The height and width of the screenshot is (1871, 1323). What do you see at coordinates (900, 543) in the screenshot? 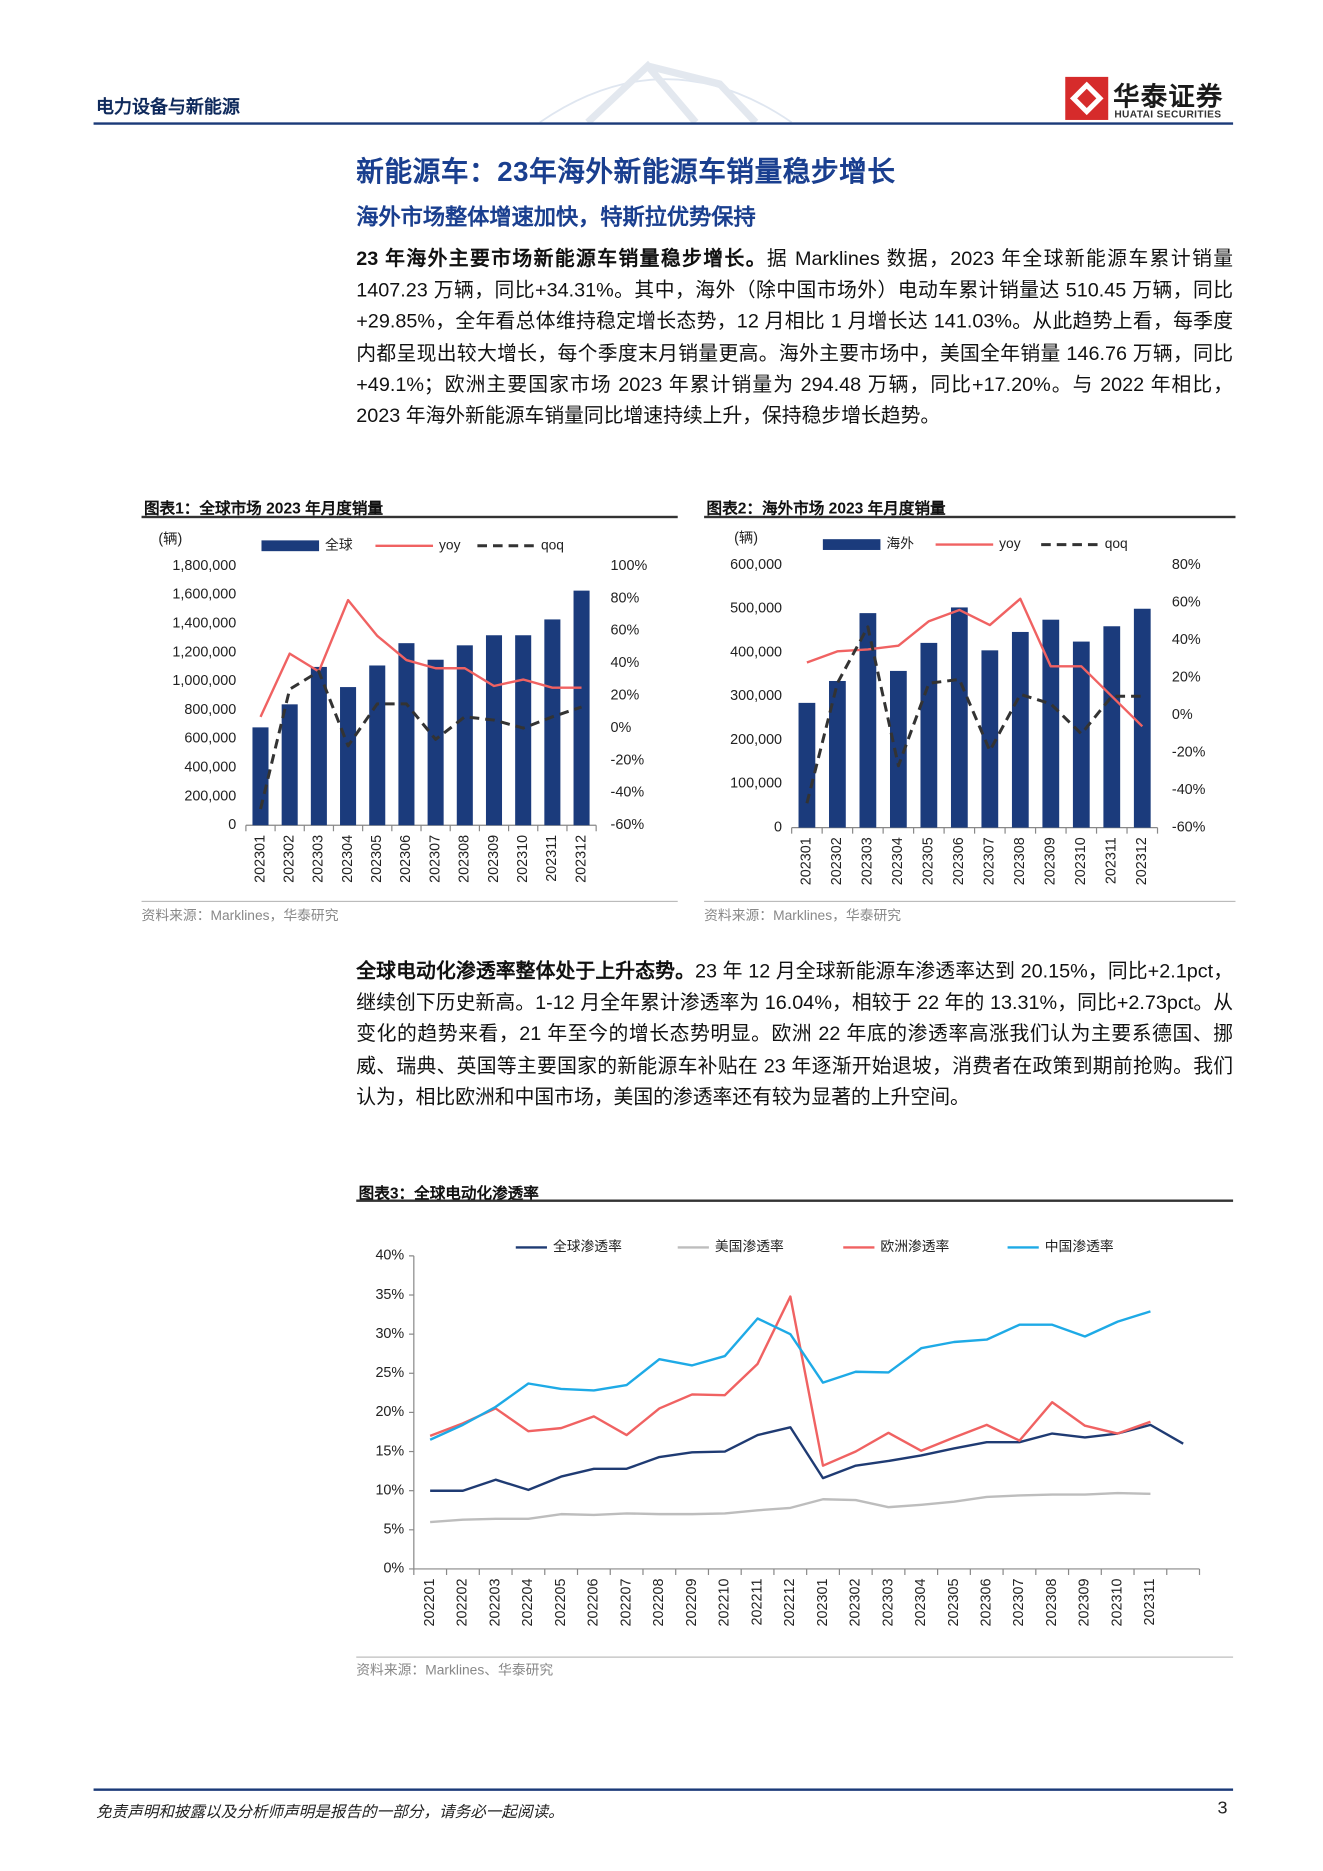
I see `legend-label: 海外` at bounding box center [900, 543].